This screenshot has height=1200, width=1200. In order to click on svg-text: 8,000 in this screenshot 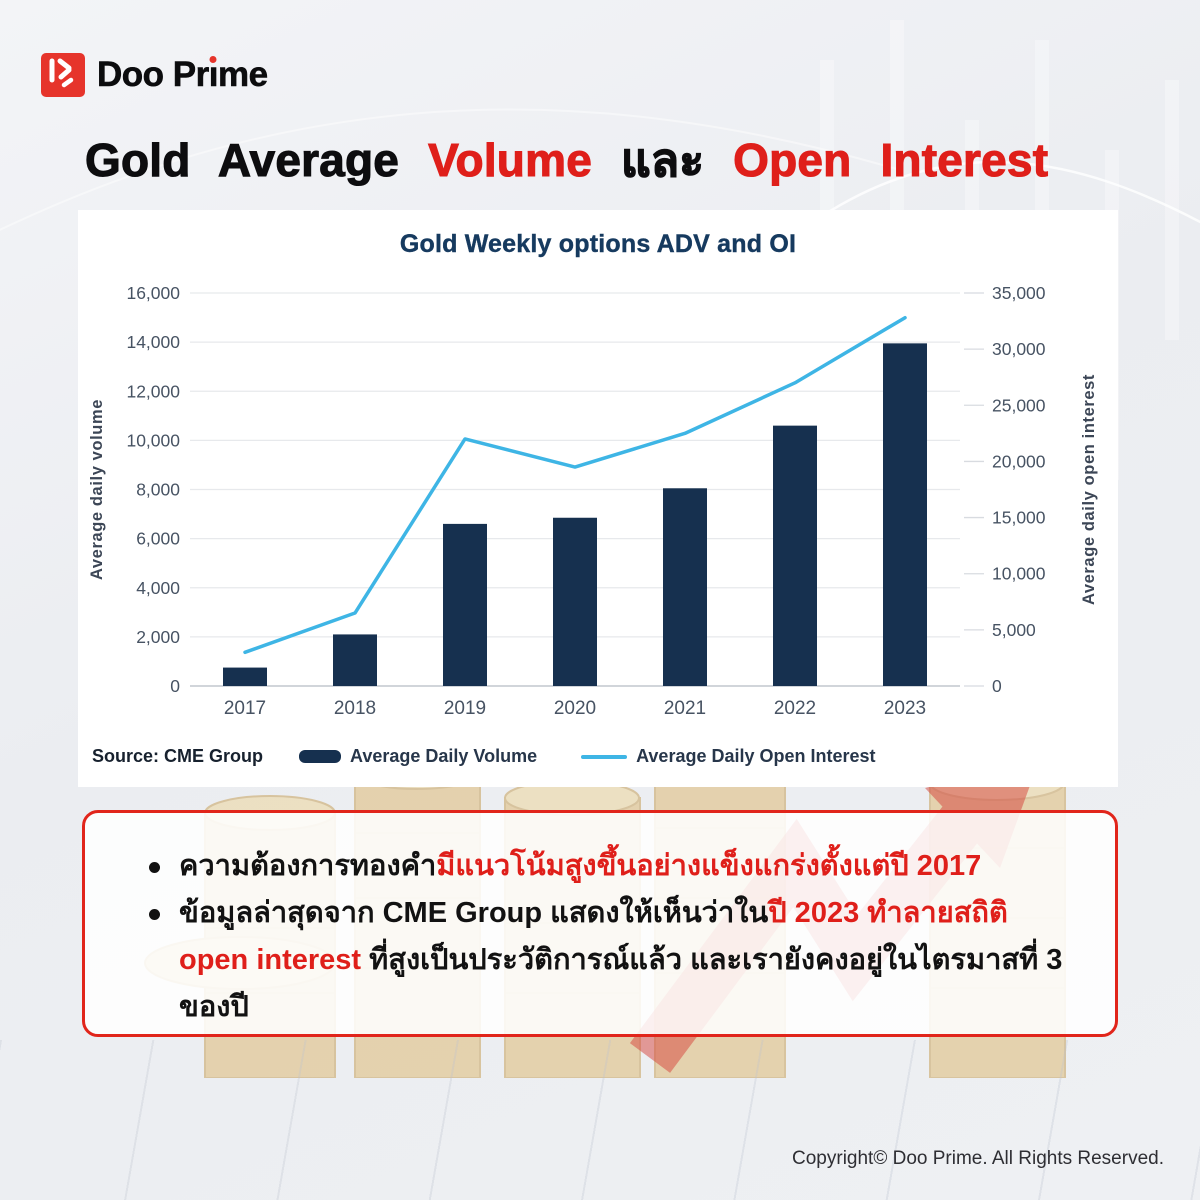, I will do `click(158, 490)`.